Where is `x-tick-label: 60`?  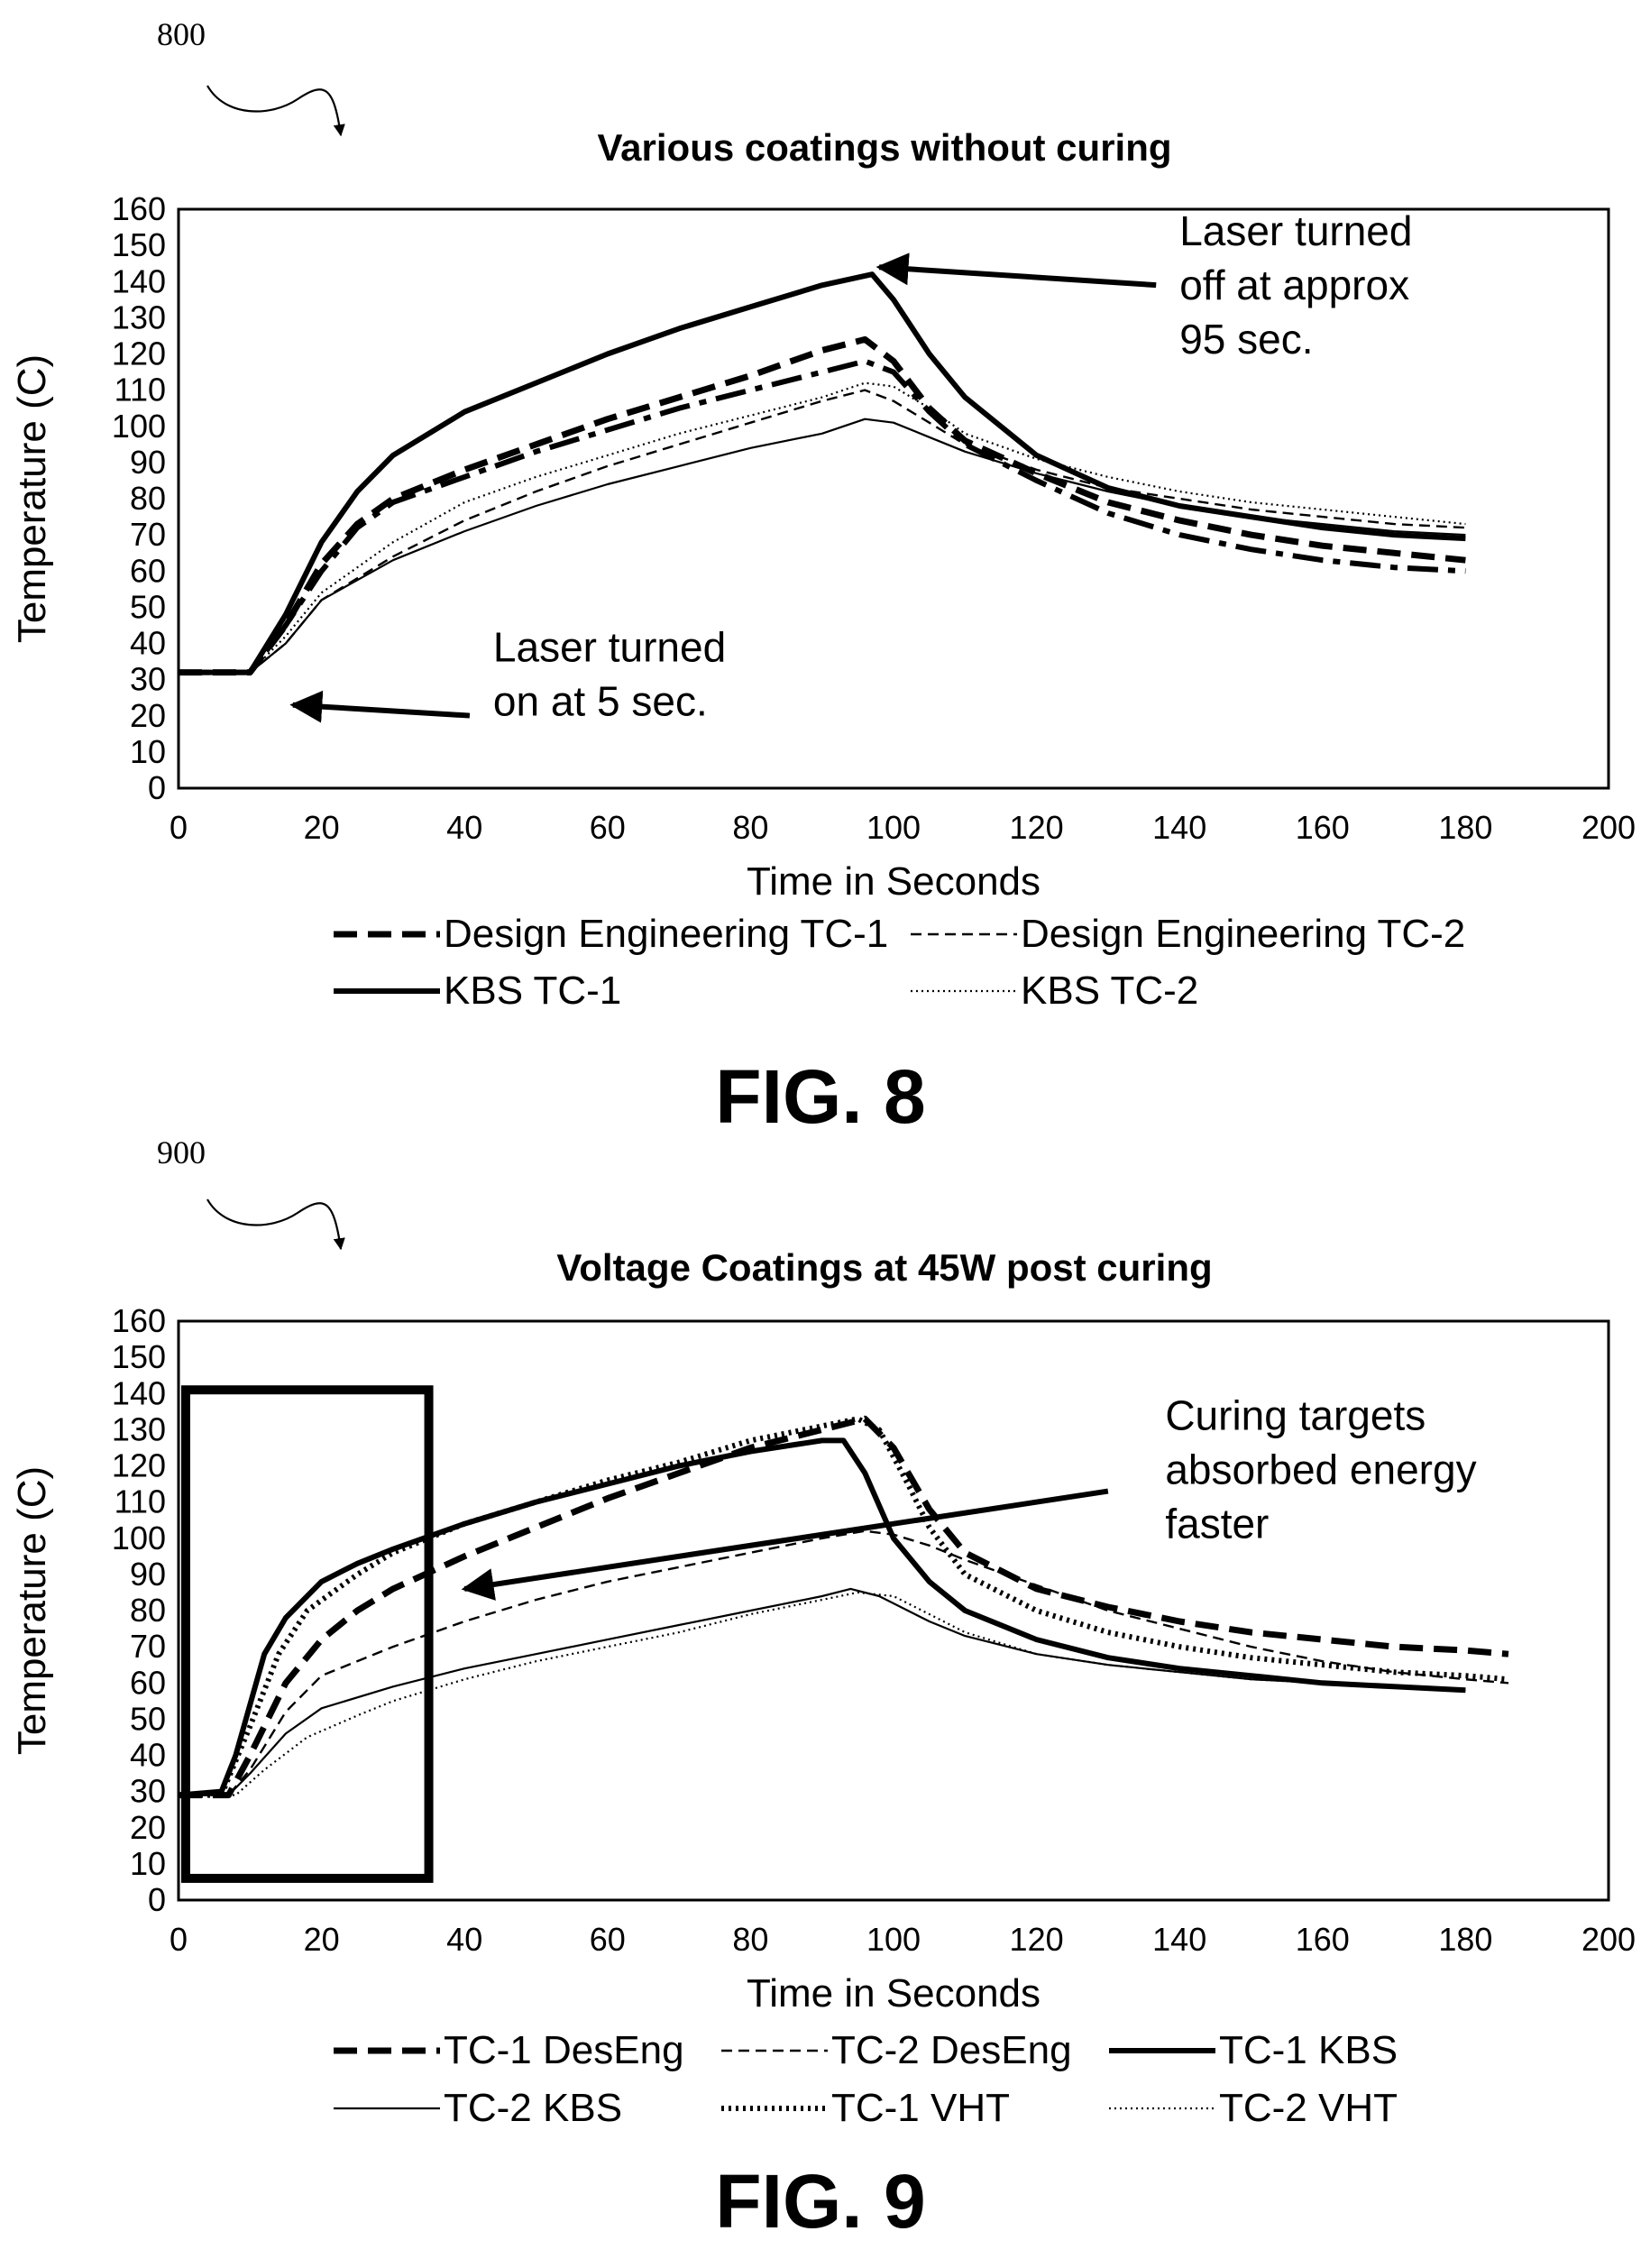
x-tick-label: 60 is located at coordinates (608, 1939).